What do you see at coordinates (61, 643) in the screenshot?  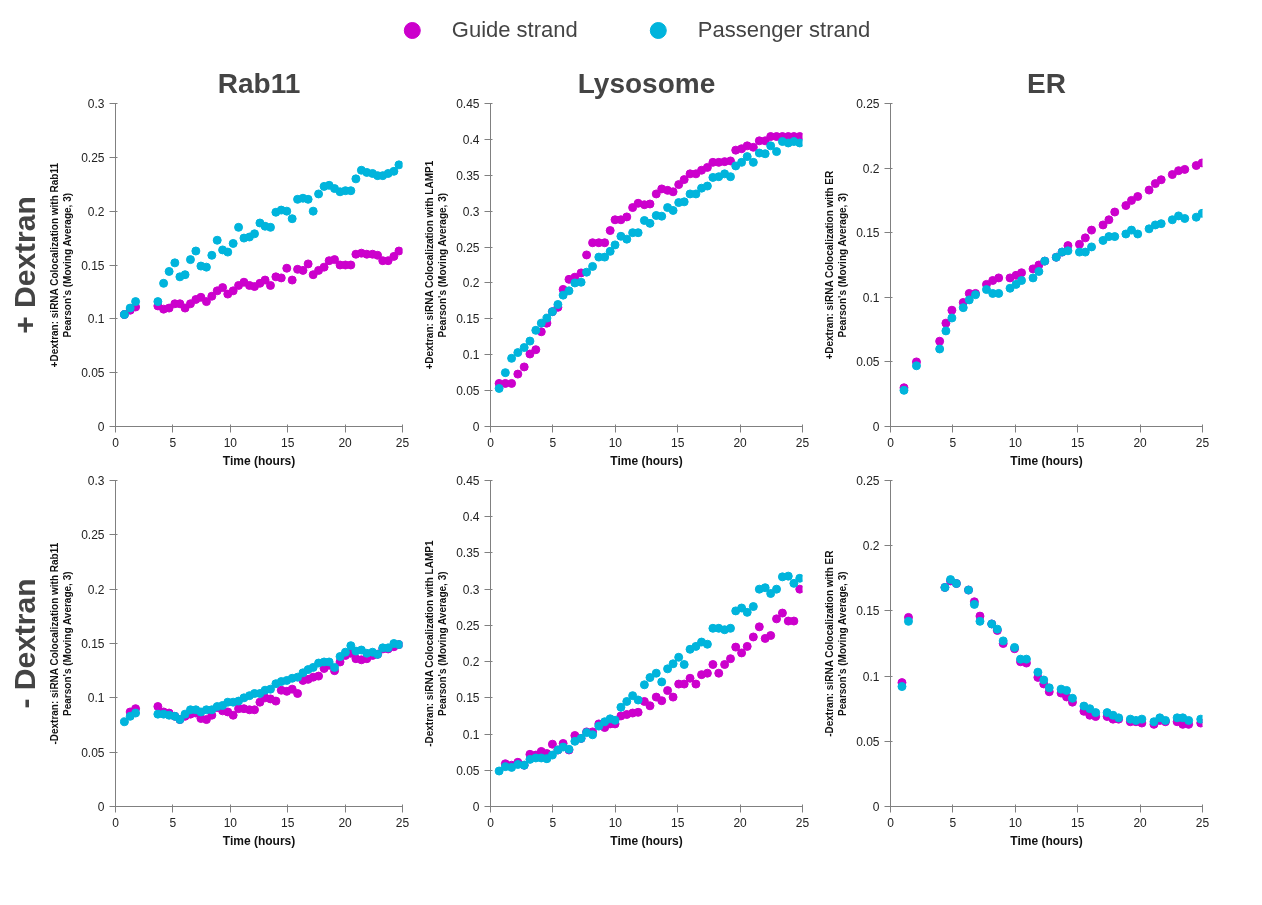 I see `y-axis-title: -Dextran: siRNA Colocalization with Rab11 Pearson's (Moving Average, 3)` at bounding box center [61, 643].